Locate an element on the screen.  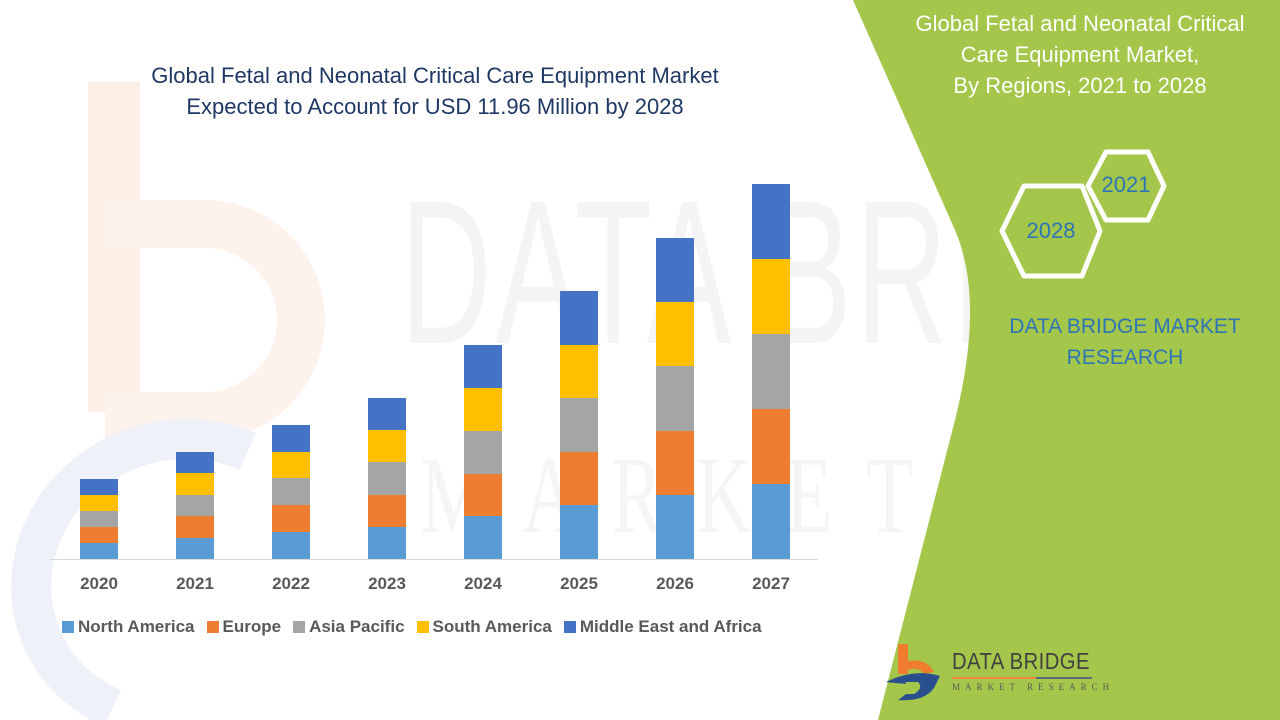
hexagon-2028: 2028 is located at coordinates (1051, 233).